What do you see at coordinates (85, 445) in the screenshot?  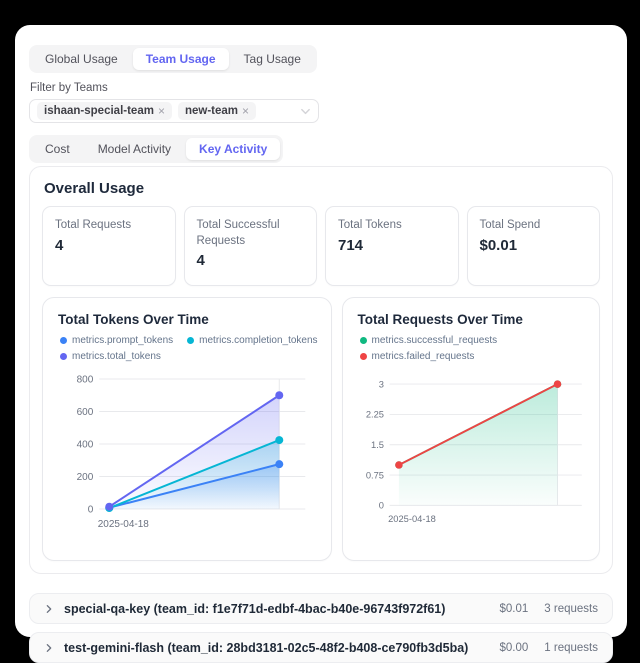 I see `svg-text: 400` at bounding box center [85, 445].